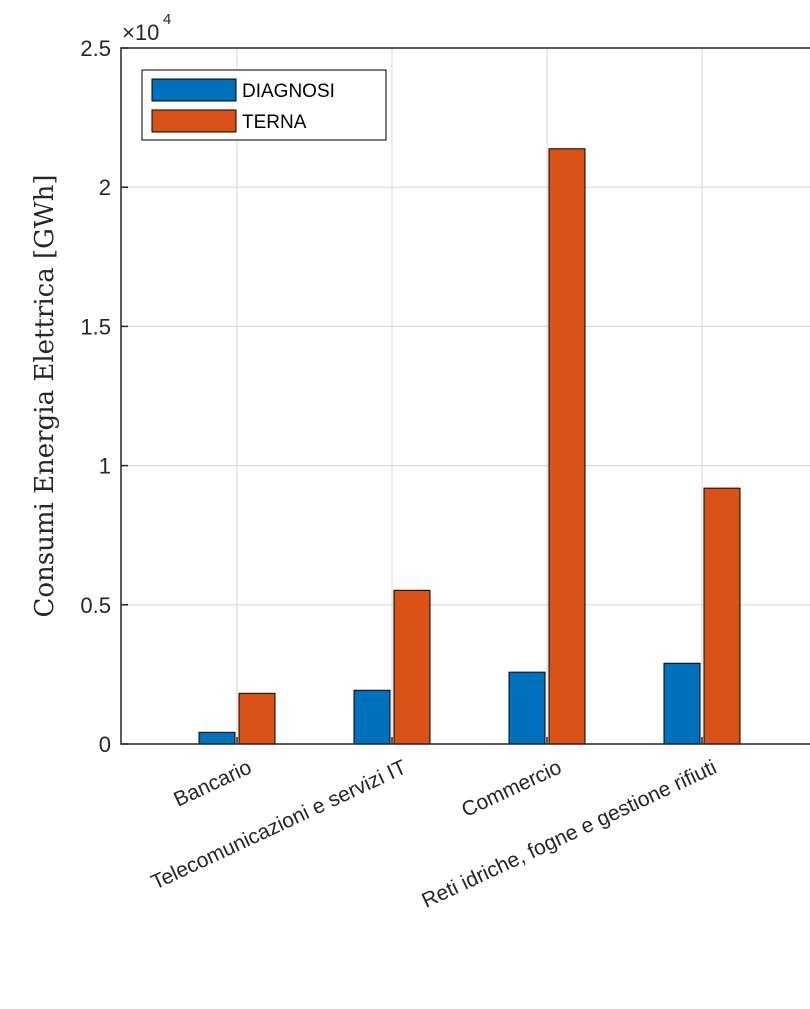 The image size is (810, 1009). I want to click on y-axis-label: Consumi Energia Elettrica [GWh], so click(45, 395).